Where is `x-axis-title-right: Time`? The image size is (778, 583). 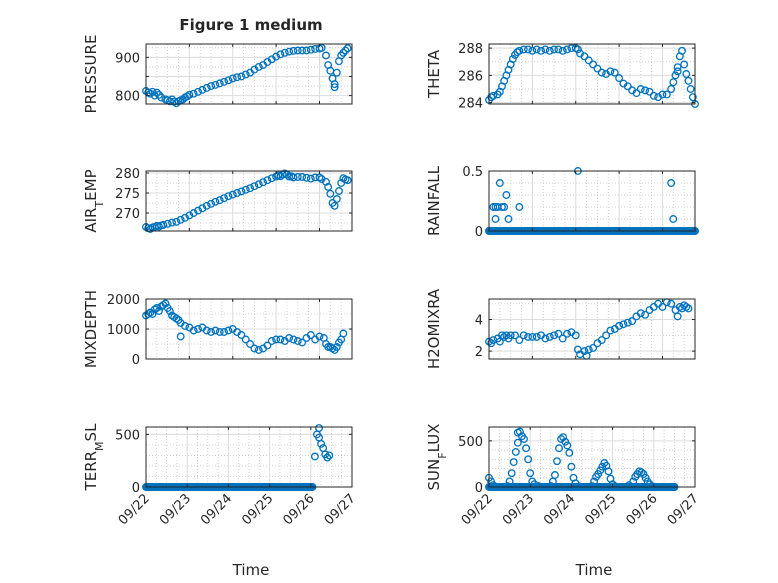 x-axis-title-right: Time is located at coordinates (594, 570).